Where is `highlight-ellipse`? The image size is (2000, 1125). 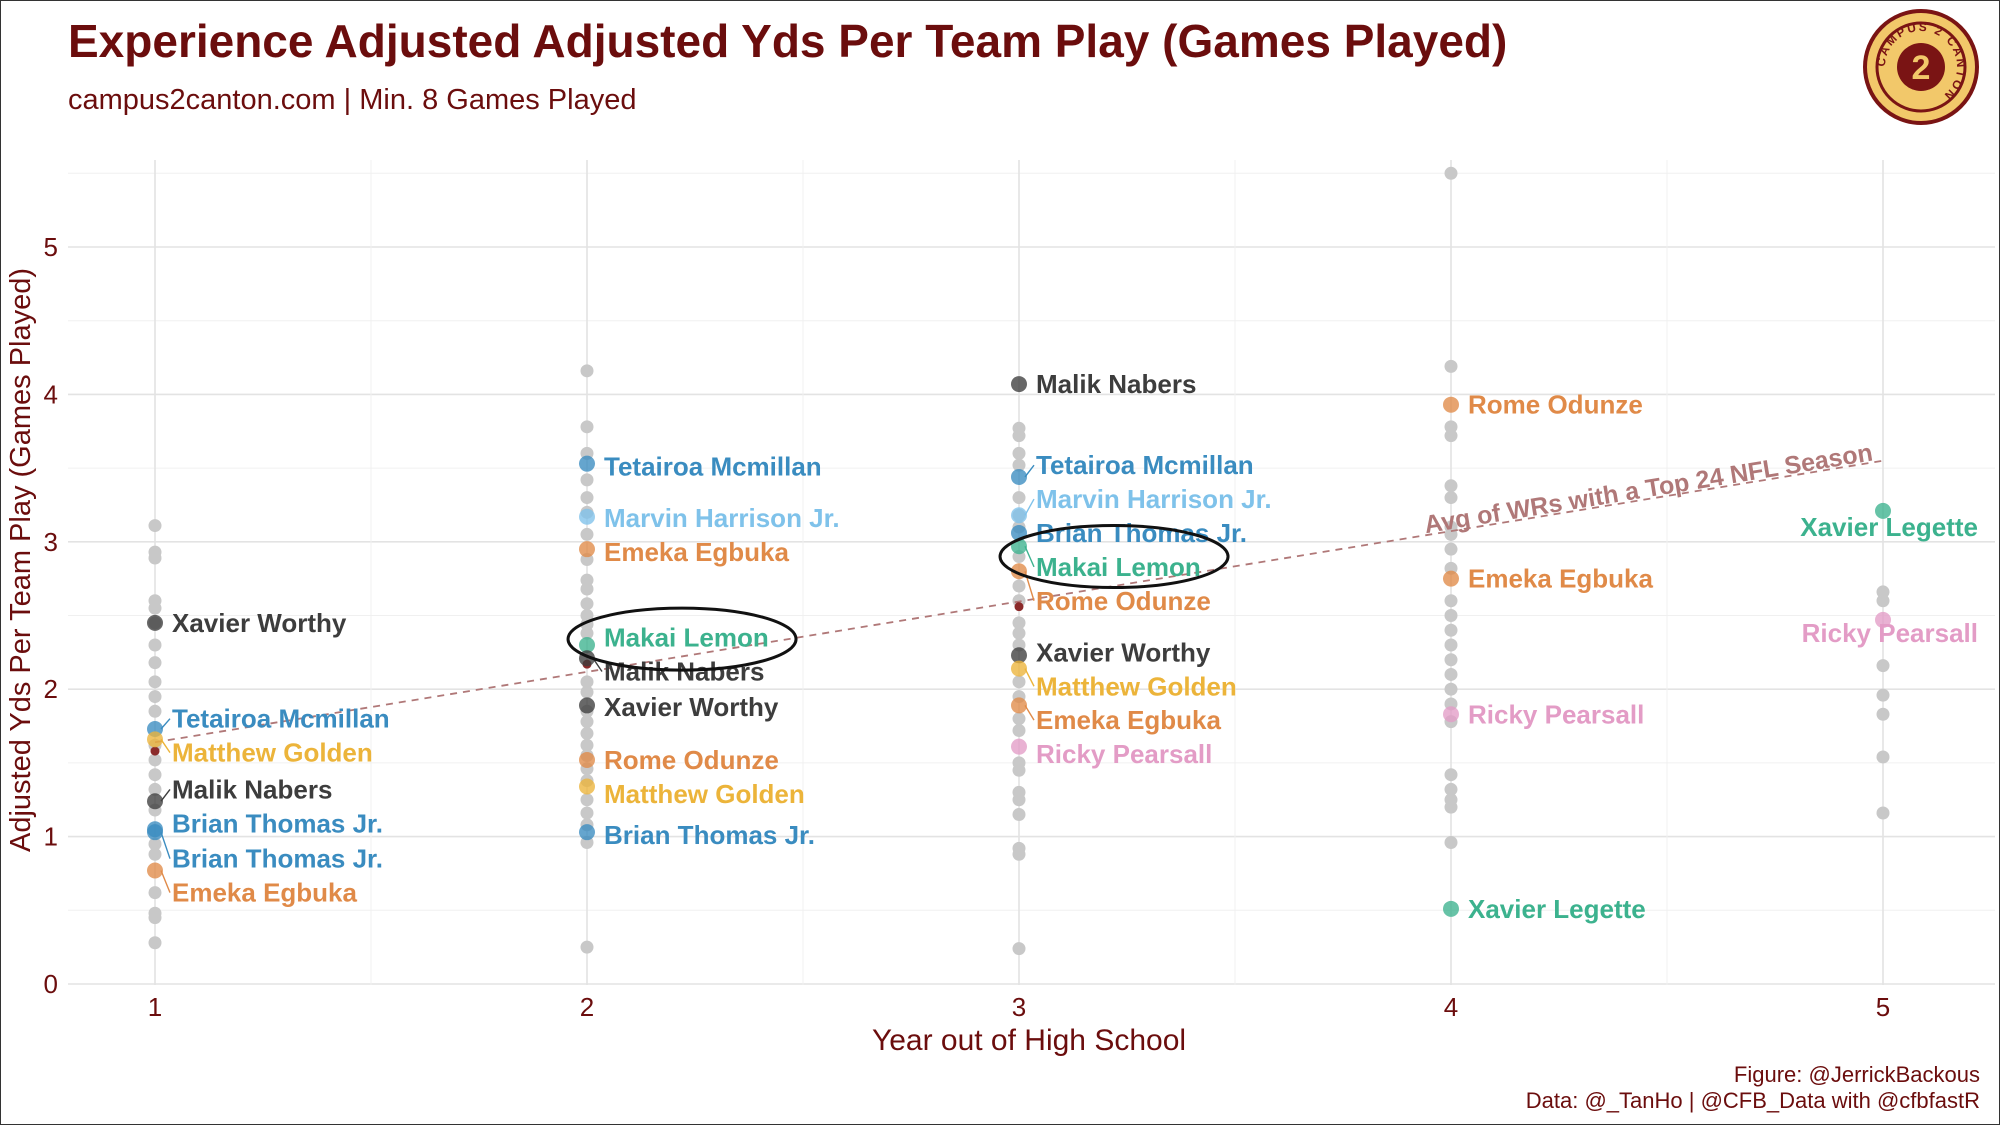
highlight-ellipse is located at coordinates (682, 639).